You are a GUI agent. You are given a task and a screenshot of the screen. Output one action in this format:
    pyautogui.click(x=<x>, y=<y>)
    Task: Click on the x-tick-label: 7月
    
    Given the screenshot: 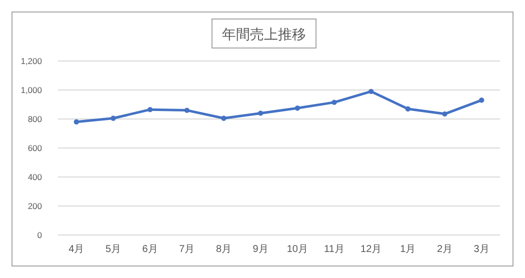 What is the action you would take?
    pyautogui.click(x=187, y=249)
    